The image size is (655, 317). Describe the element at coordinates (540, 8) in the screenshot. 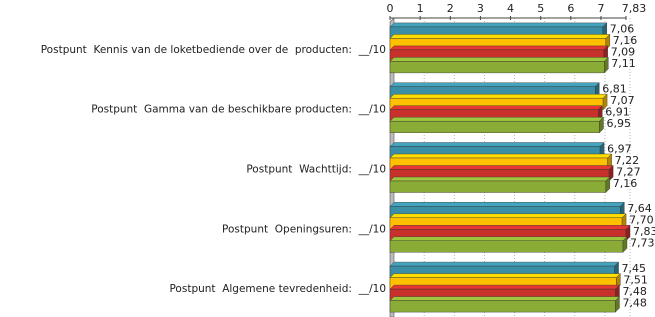

I see `x-tick-label: 5` at that location.